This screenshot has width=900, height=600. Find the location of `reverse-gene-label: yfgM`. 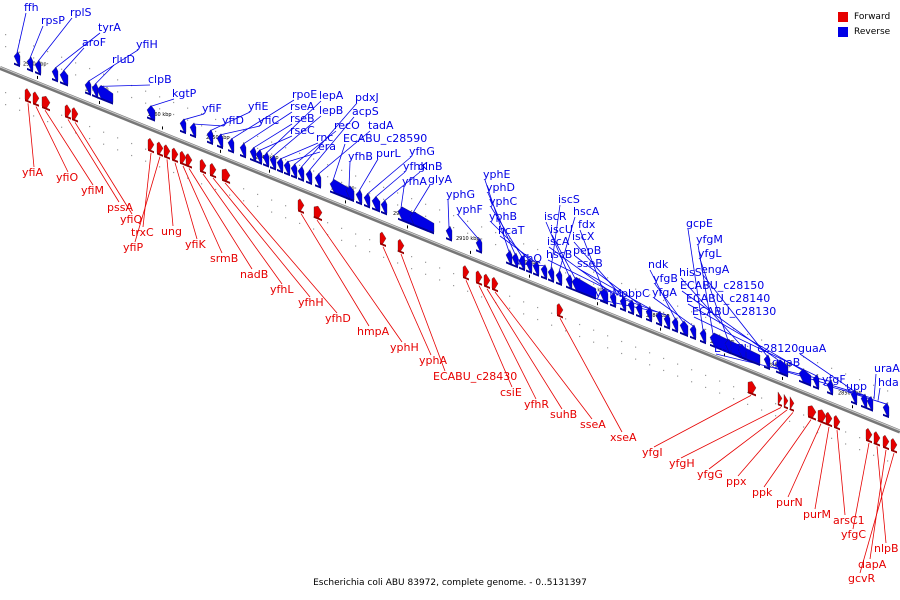

reverse-gene-label: yfgM is located at coordinates (709, 239).